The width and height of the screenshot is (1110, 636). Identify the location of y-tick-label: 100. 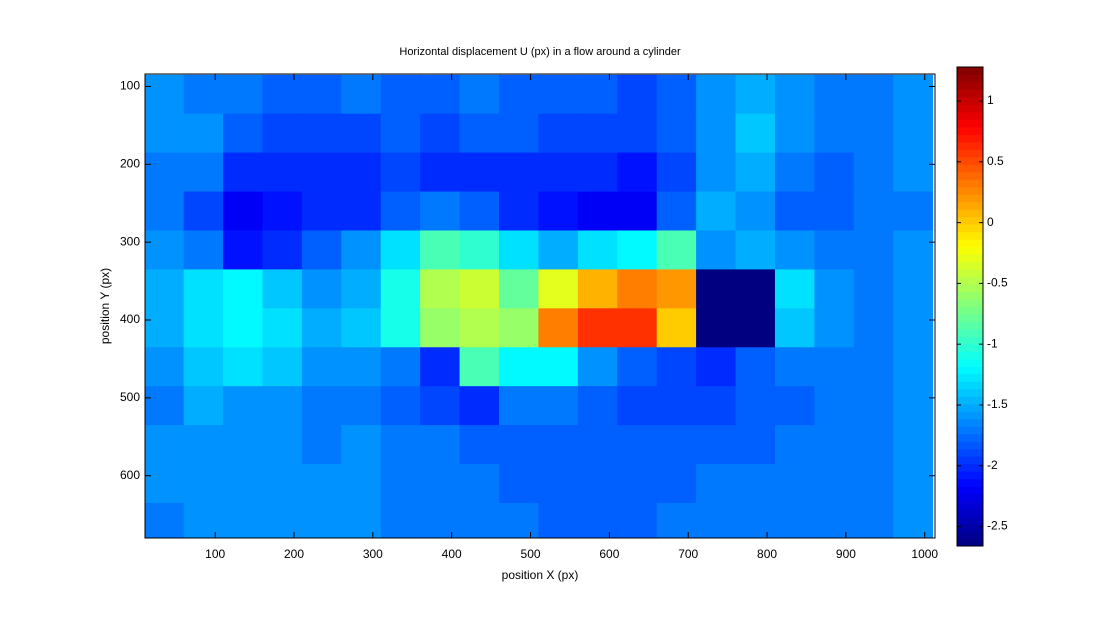
(130, 86).